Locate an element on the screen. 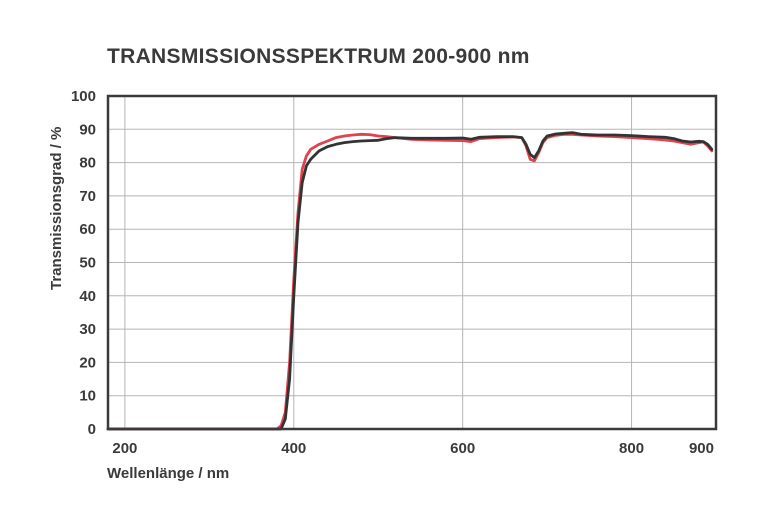 The height and width of the screenshot is (508, 762). y-tick-label: 10 is located at coordinates (87, 396).